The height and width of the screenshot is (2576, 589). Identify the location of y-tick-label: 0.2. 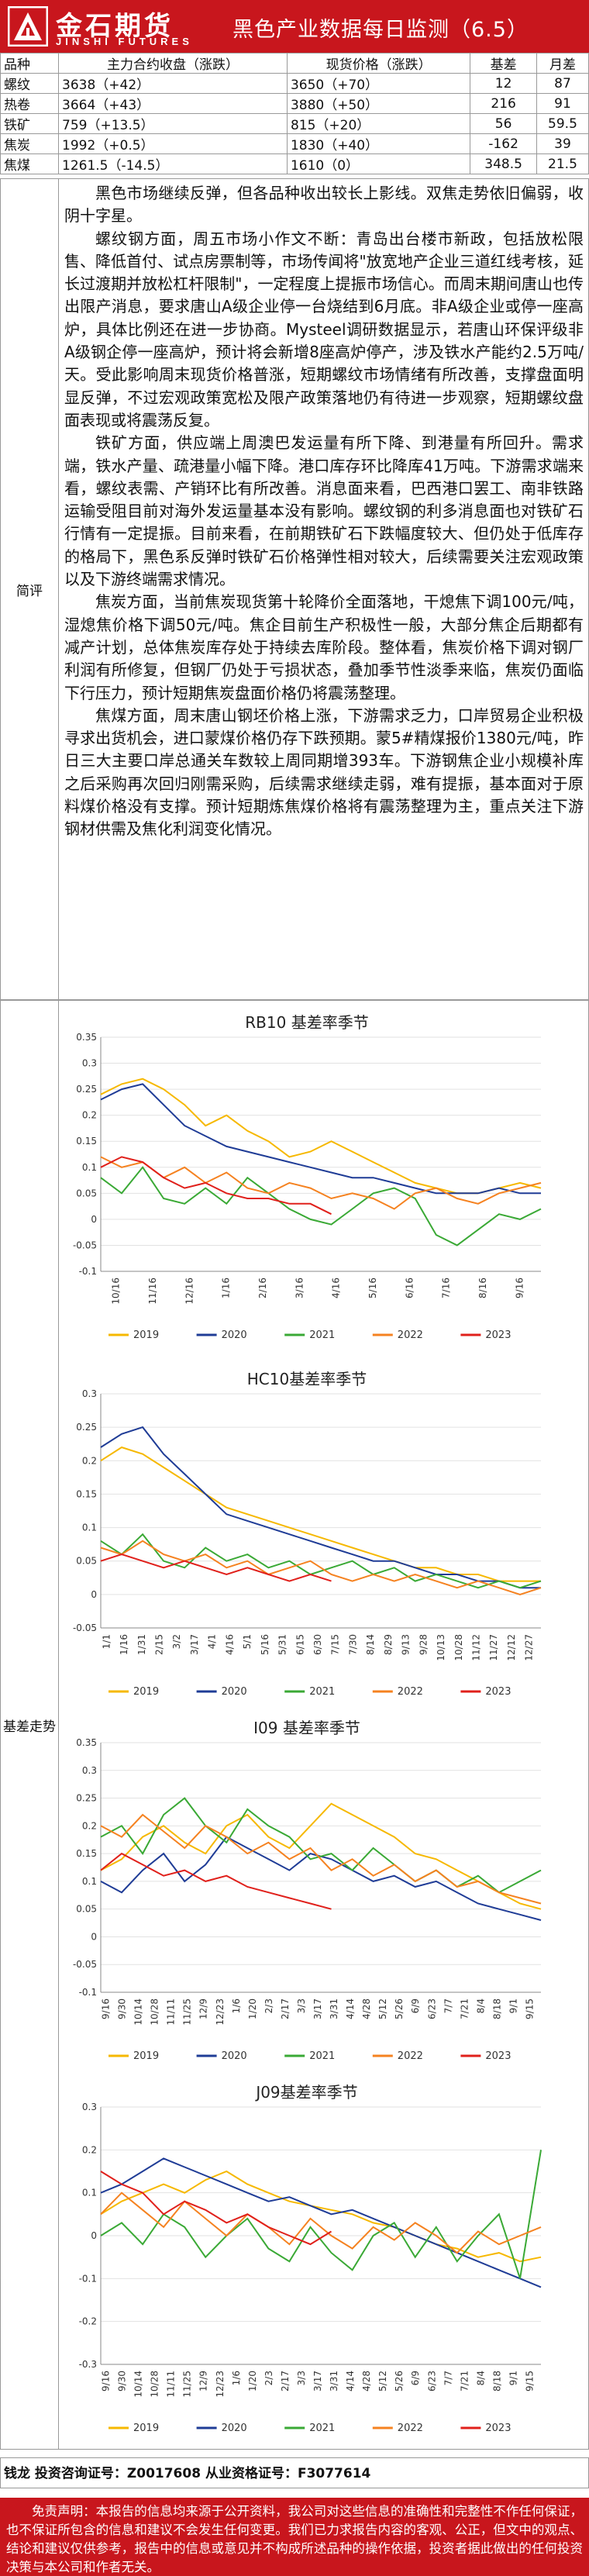
(89, 1115).